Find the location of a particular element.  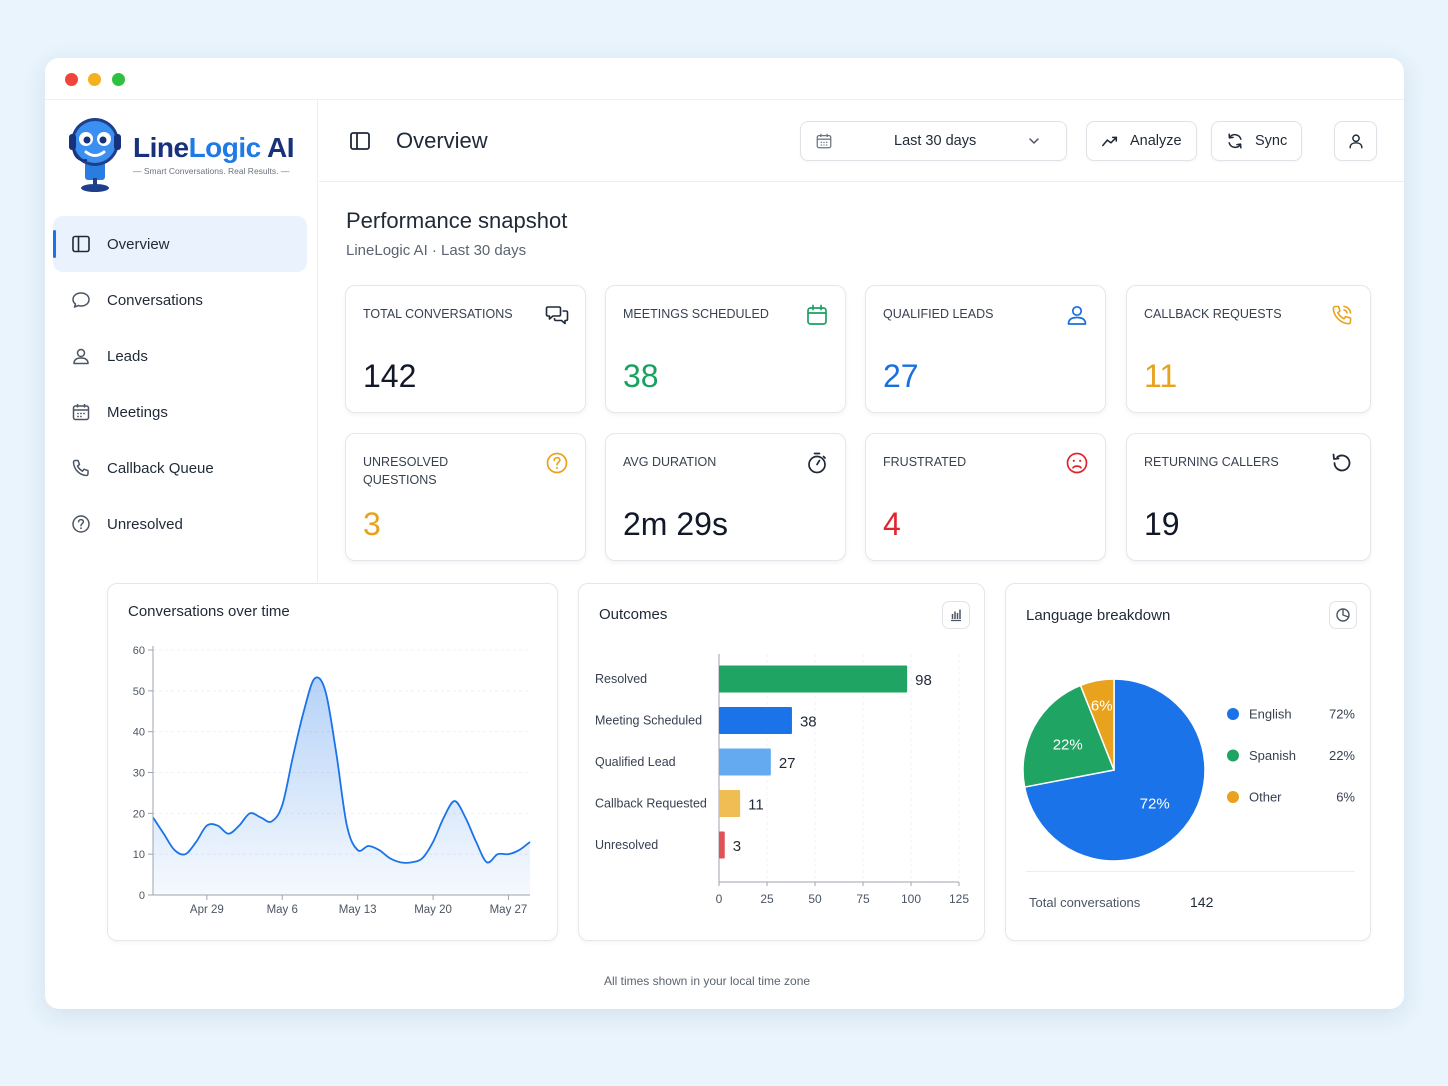

kpi-value: 11 is located at coordinates (1161, 376).